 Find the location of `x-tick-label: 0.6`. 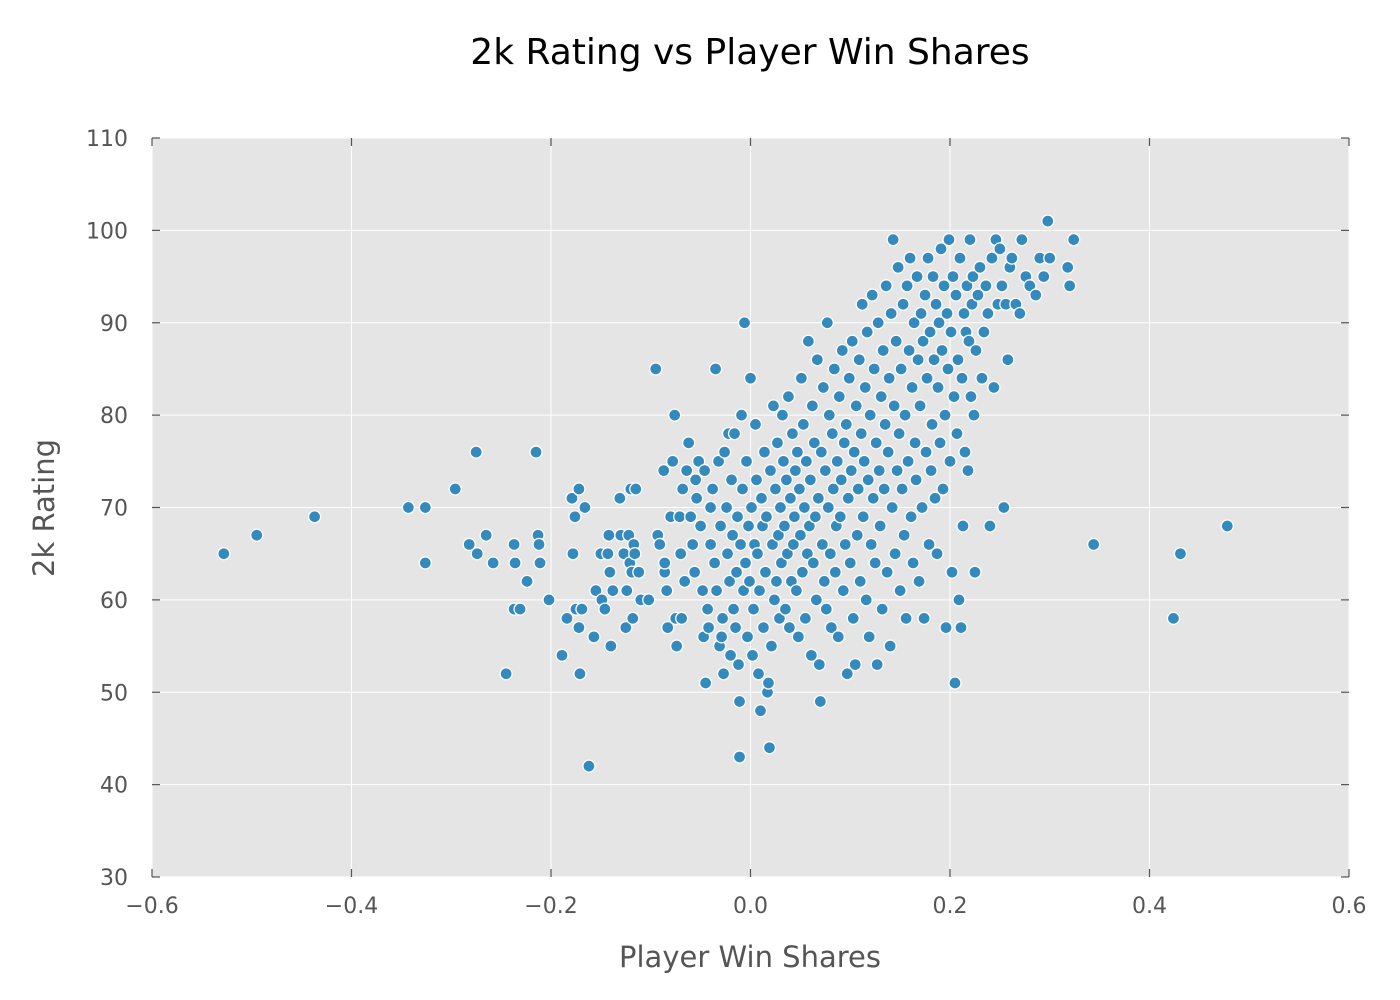

x-tick-label: 0.6 is located at coordinates (1349, 906).